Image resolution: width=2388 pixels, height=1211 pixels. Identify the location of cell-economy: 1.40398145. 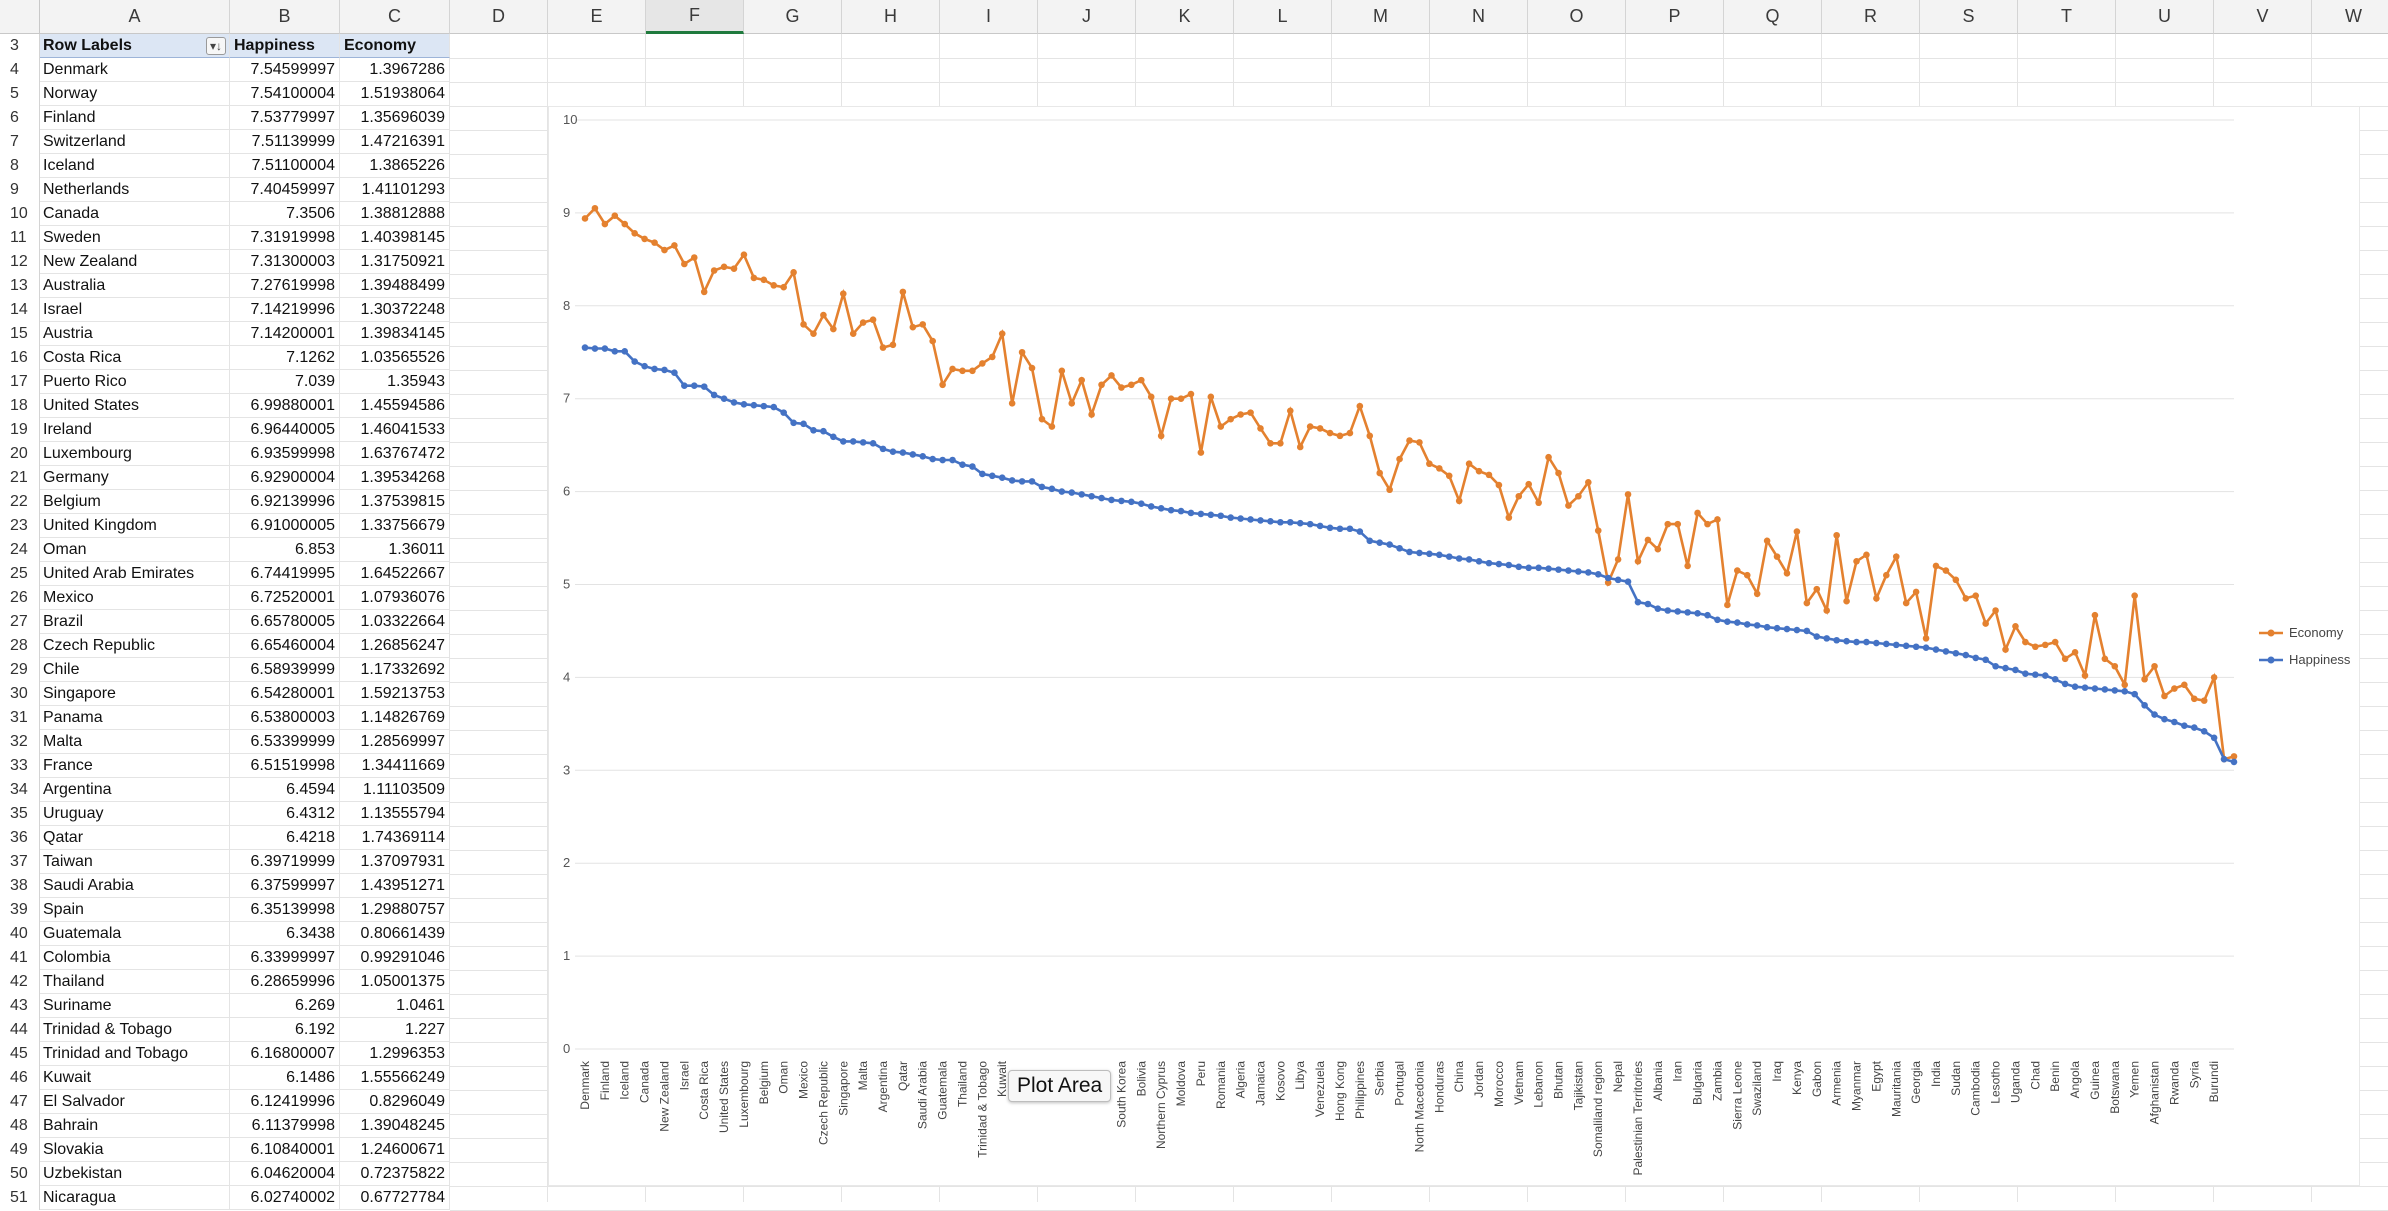
(395, 238).